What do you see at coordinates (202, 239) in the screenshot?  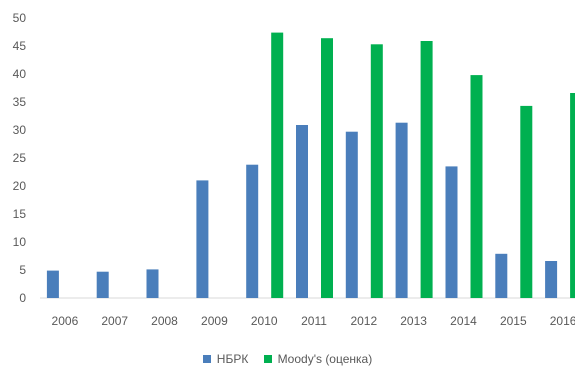 I see `bar-nbrk-2009` at bounding box center [202, 239].